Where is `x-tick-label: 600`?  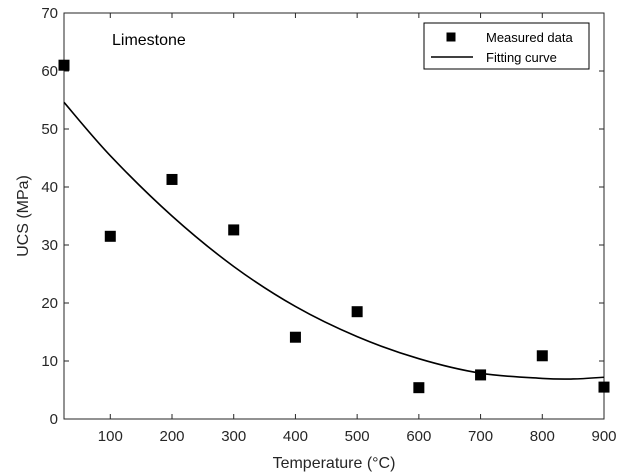 x-tick-label: 600 is located at coordinates (418, 436).